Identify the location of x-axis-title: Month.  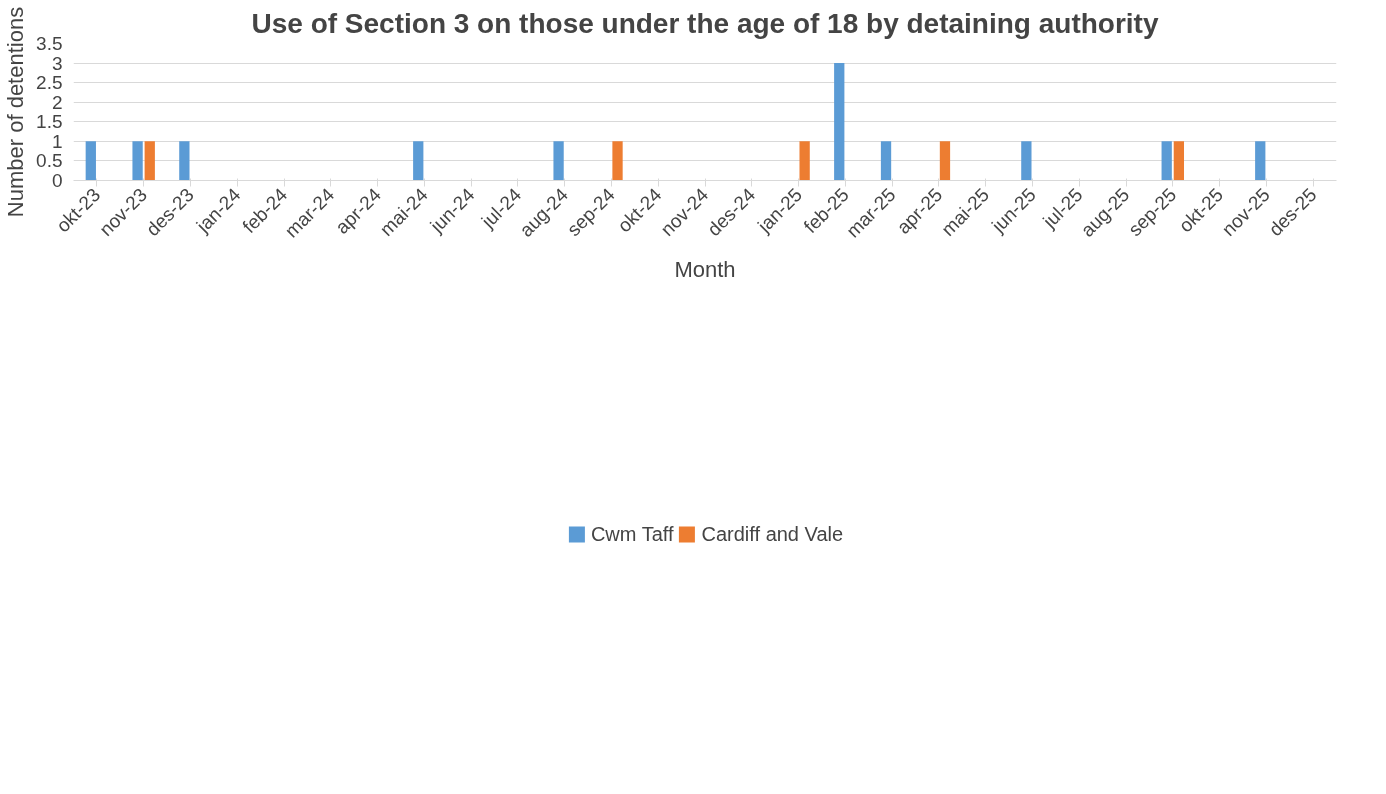
(705, 269).